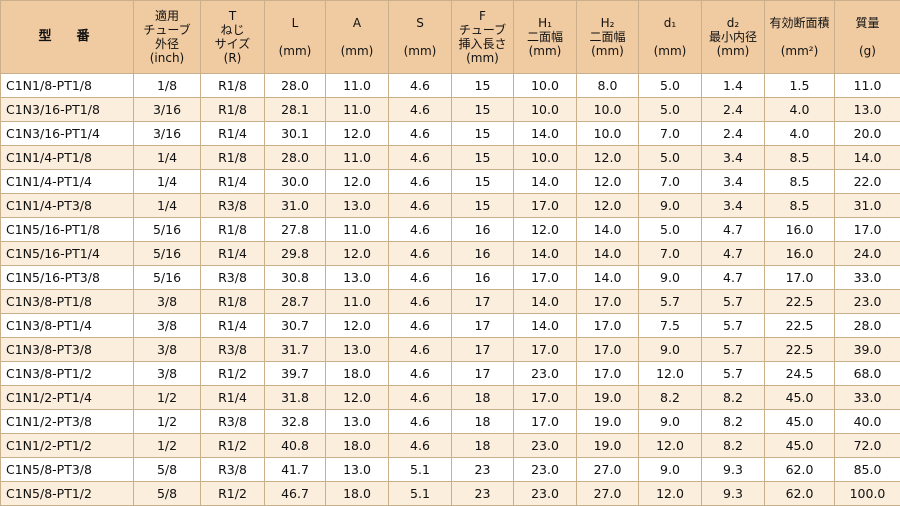  I want to click on cell-model: C1N1/2-PT1/4, so click(67, 398).